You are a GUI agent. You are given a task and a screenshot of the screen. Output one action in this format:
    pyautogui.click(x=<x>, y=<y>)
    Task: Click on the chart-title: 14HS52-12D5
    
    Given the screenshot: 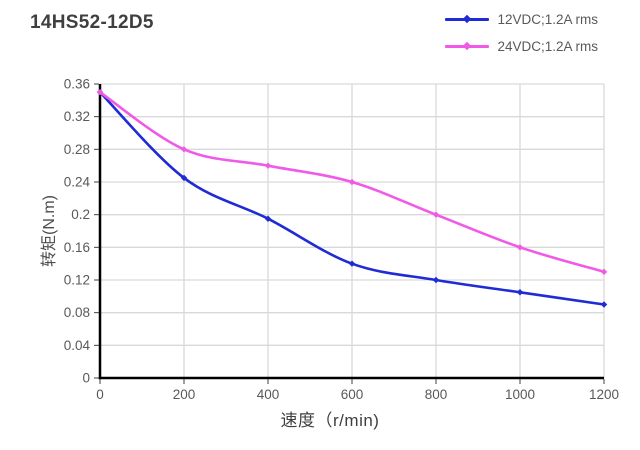 What is the action you would take?
    pyautogui.click(x=92, y=22)
    